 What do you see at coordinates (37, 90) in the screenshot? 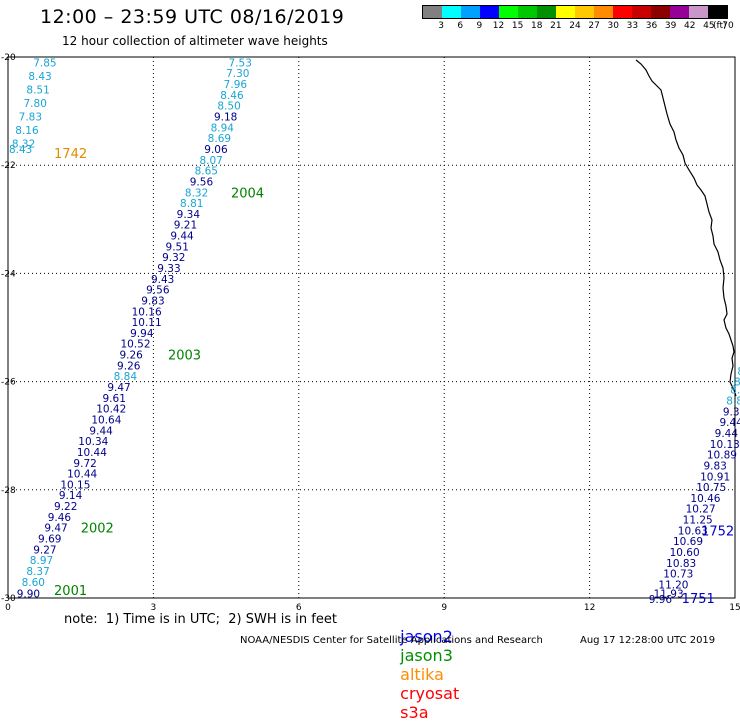
I see `wave-height-reading: 8.51` at bounding box center [37, 90].